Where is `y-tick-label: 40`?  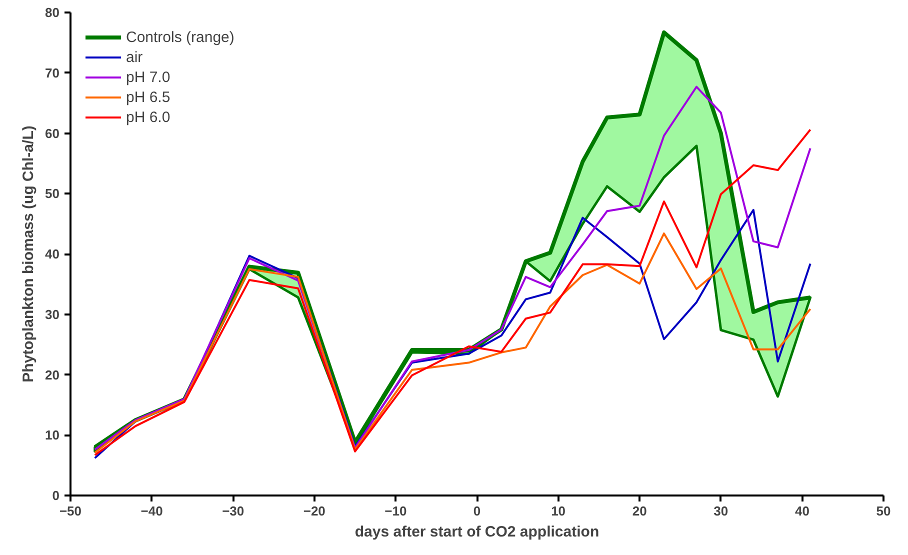 y-tick-label: 40 is located at coordinates (52, 254).